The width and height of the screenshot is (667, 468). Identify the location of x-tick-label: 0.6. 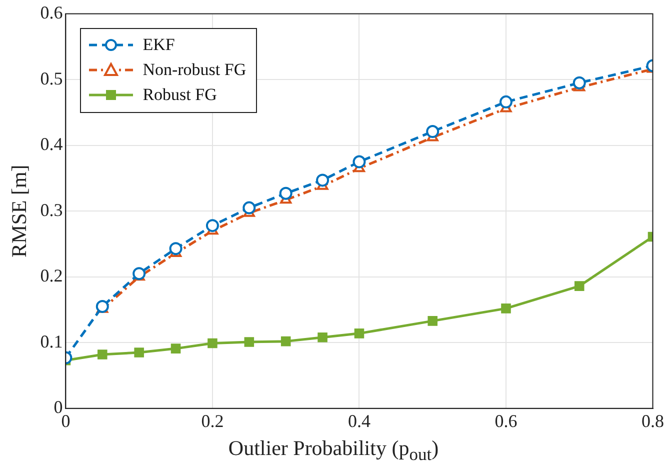
(506, 420).